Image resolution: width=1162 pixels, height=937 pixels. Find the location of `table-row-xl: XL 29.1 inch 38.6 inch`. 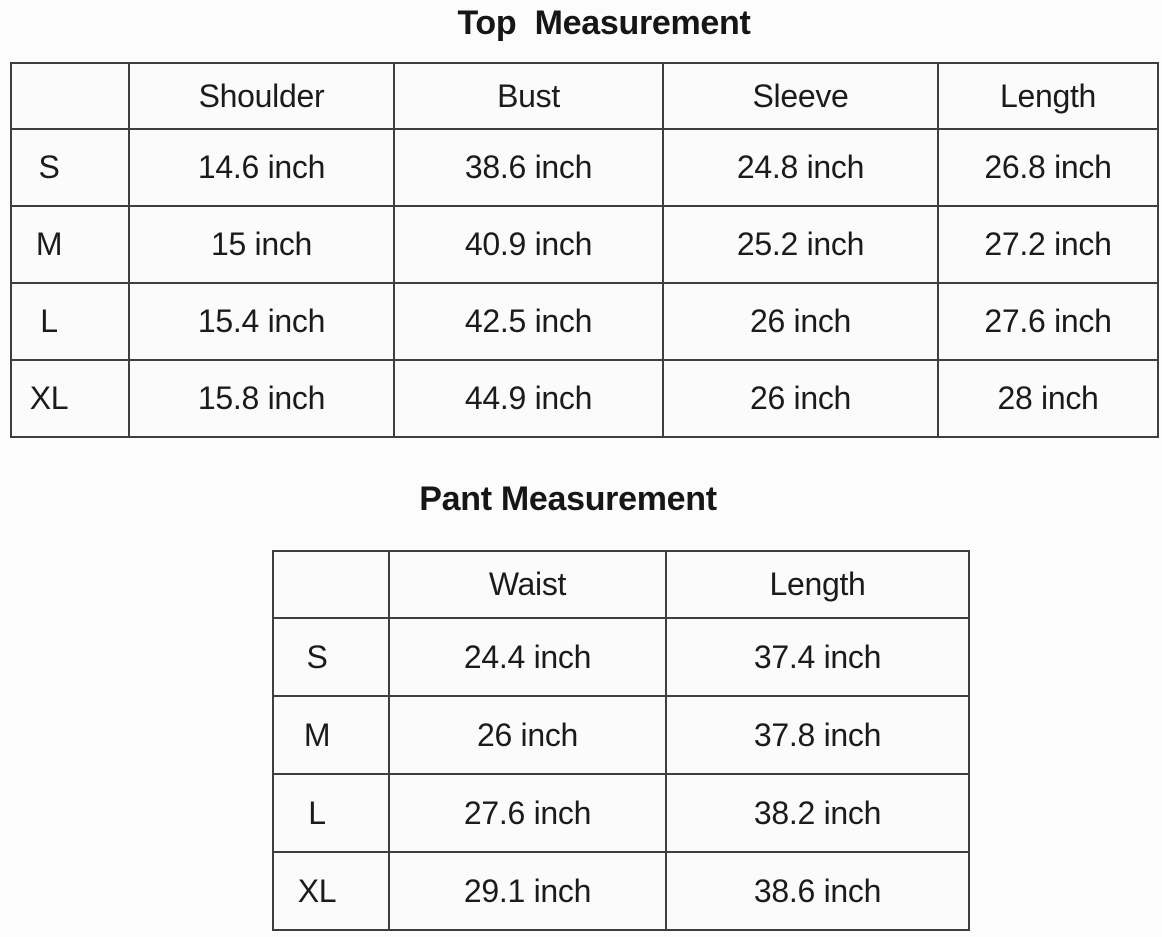

table-row-xl: XL 29.1 inch 38.6 inch is located at coordinates (621, 891).